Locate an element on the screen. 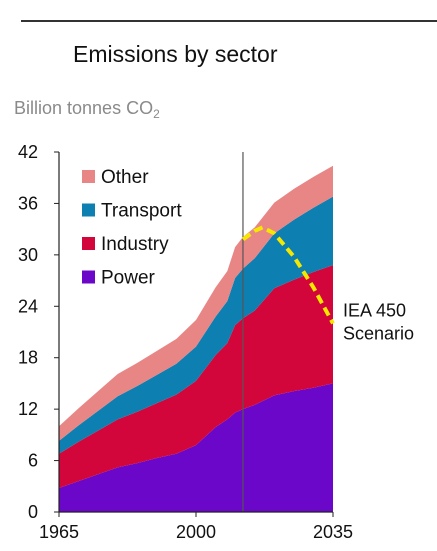 This screenshot has width=437, height=551. legend-swatch-transport is located at coordinates (88, 210).